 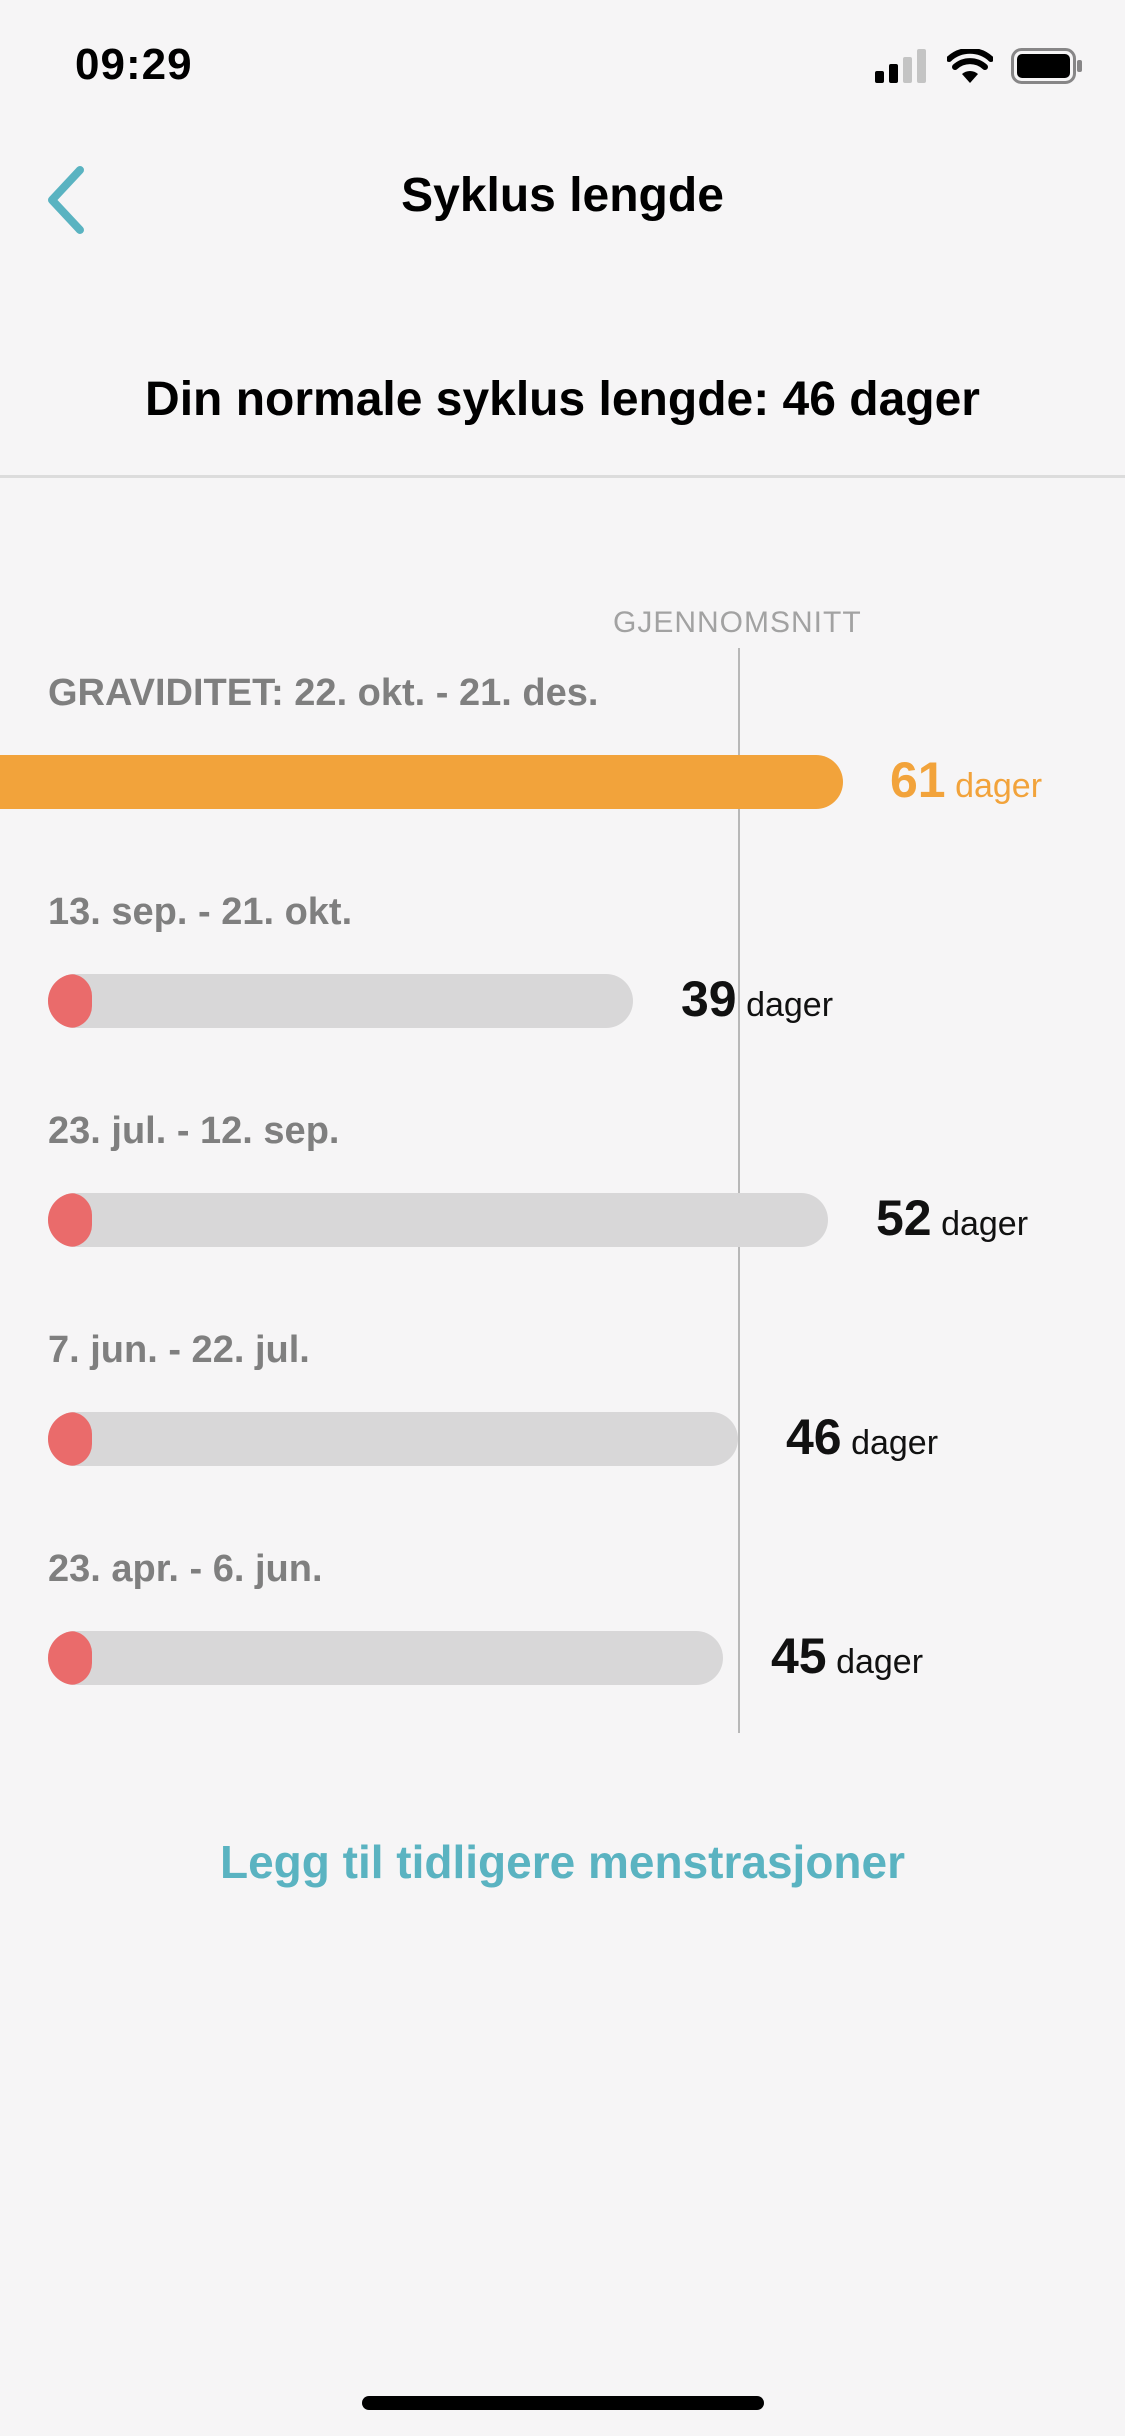 I want to click on cycle-length-summary: Din normale syklus lengde: 46 dager, so click(x=562, y=399).